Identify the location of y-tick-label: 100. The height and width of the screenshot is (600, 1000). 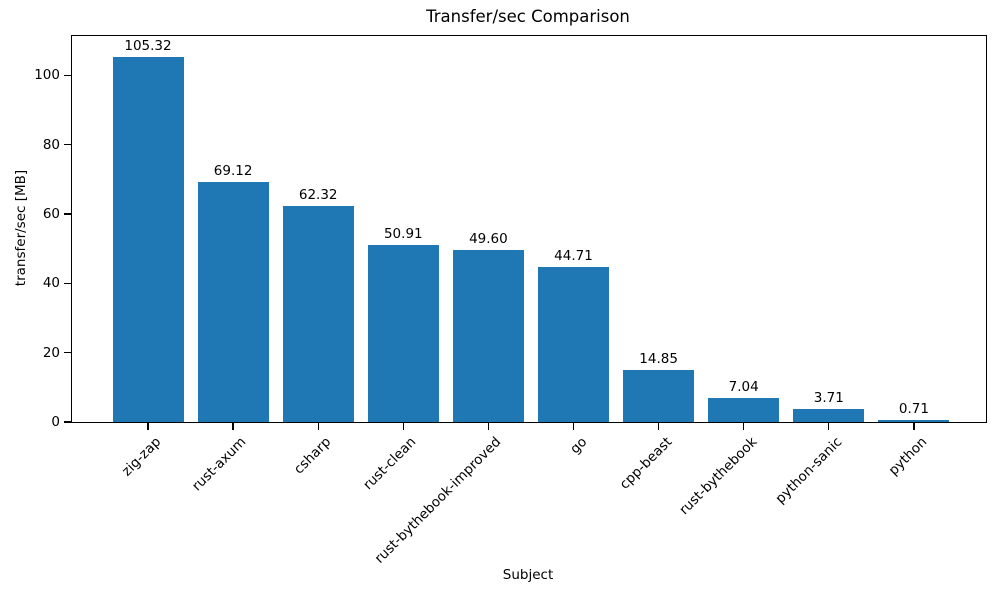
(47, 75).